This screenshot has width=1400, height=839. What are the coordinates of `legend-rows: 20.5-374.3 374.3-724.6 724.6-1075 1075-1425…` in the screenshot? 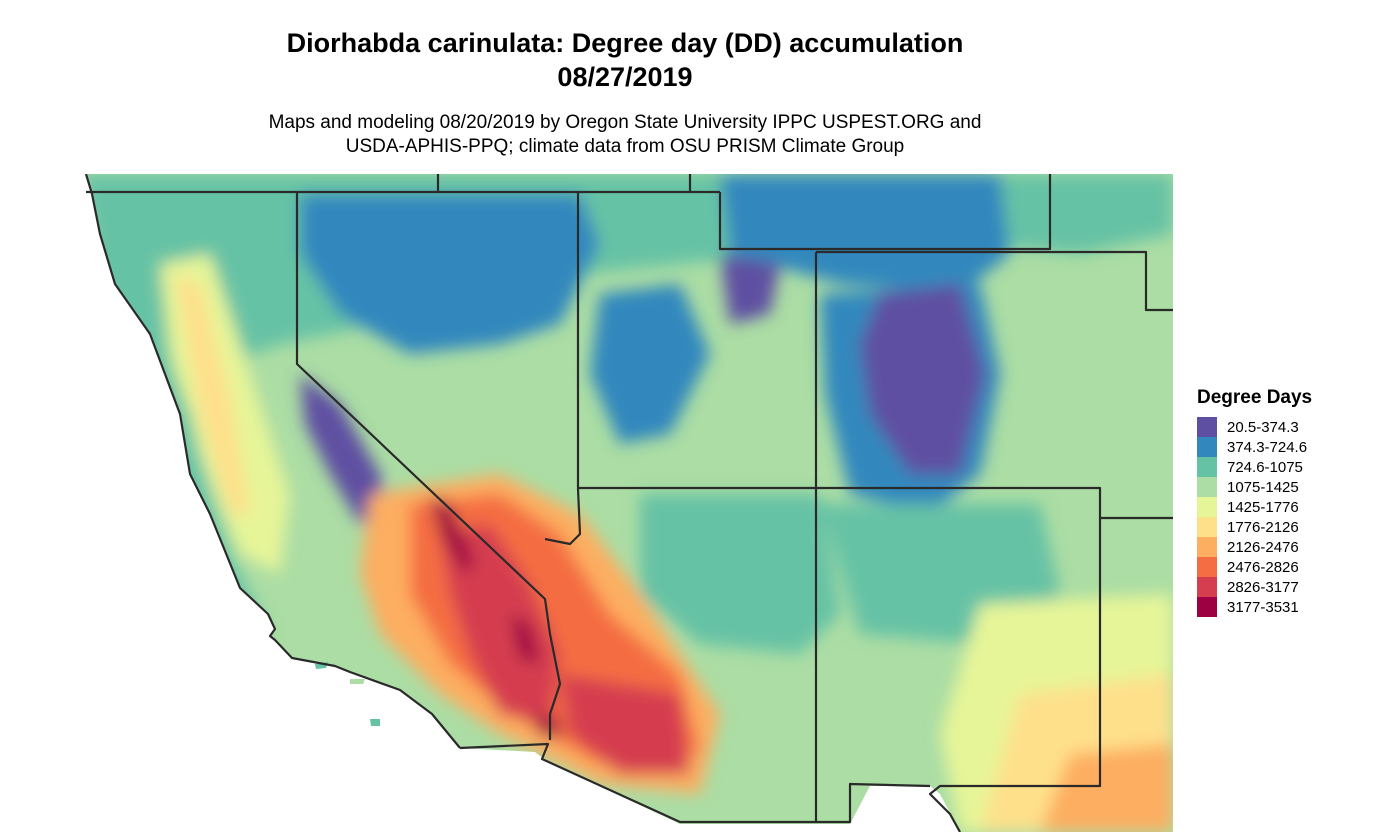 It's located at (1297, 517).